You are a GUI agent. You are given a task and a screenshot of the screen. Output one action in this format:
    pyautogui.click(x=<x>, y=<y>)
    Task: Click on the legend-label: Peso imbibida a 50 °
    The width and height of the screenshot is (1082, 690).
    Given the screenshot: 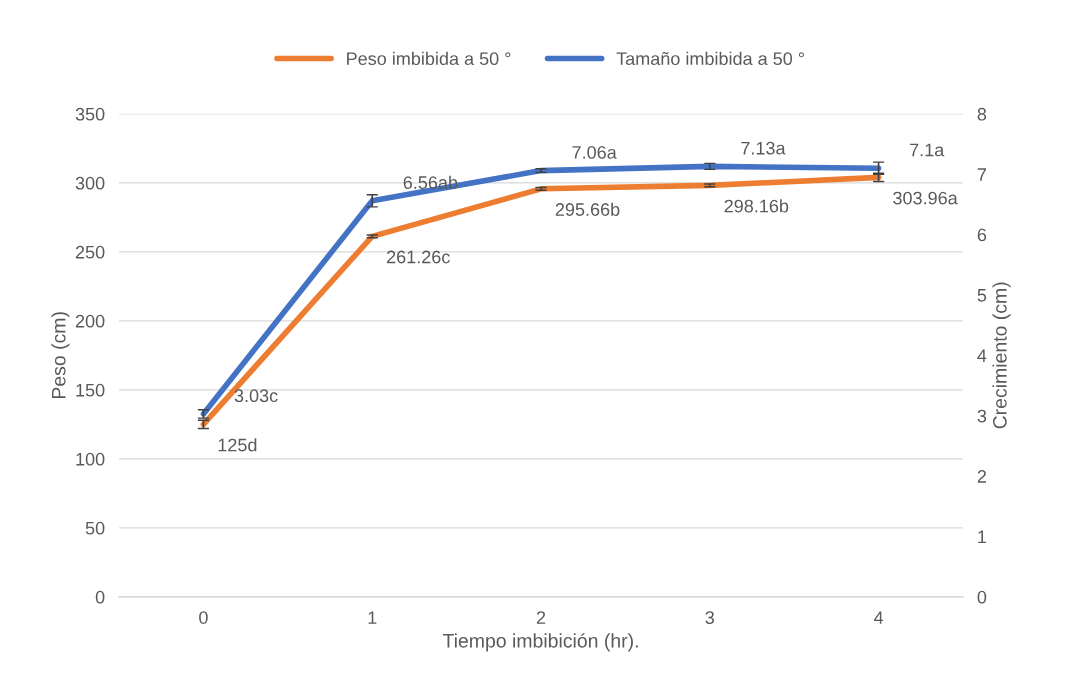 What is the action you would take?
    pyautogui.click(x=429, y=58)
    